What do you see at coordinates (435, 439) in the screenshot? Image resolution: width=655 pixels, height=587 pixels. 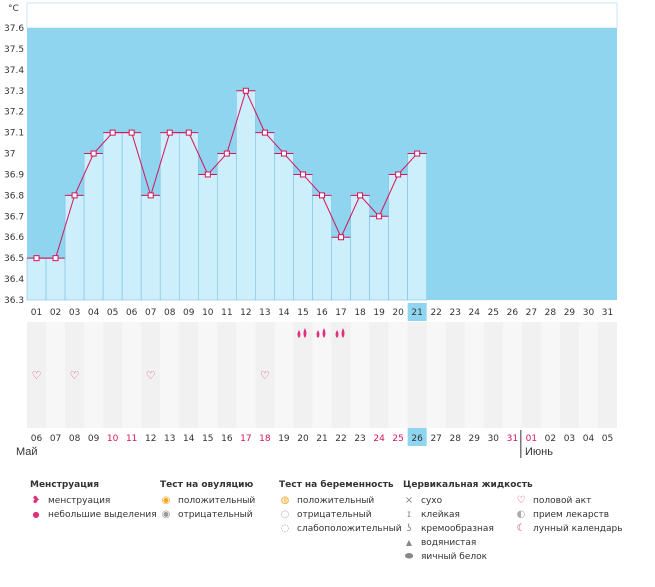 I see `calendar-date-label: 27` at bounding box center [435, 439].